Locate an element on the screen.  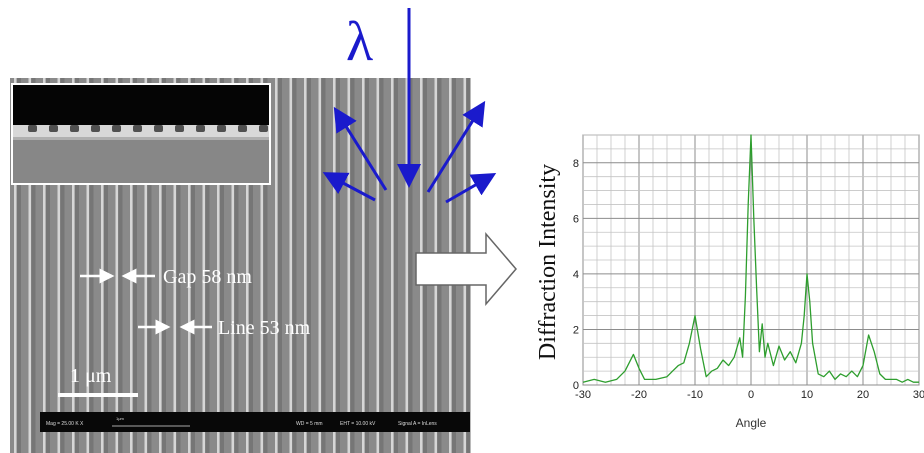
x-tick-label: 20 is located at coordinates (863, 395).